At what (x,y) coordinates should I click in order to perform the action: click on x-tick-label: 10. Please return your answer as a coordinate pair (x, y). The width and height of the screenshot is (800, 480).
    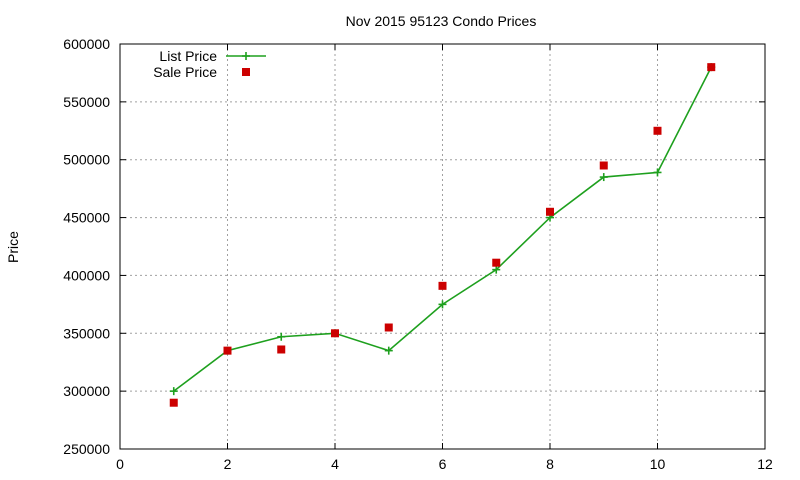
    Looking at the image, I should click on (658, 464).